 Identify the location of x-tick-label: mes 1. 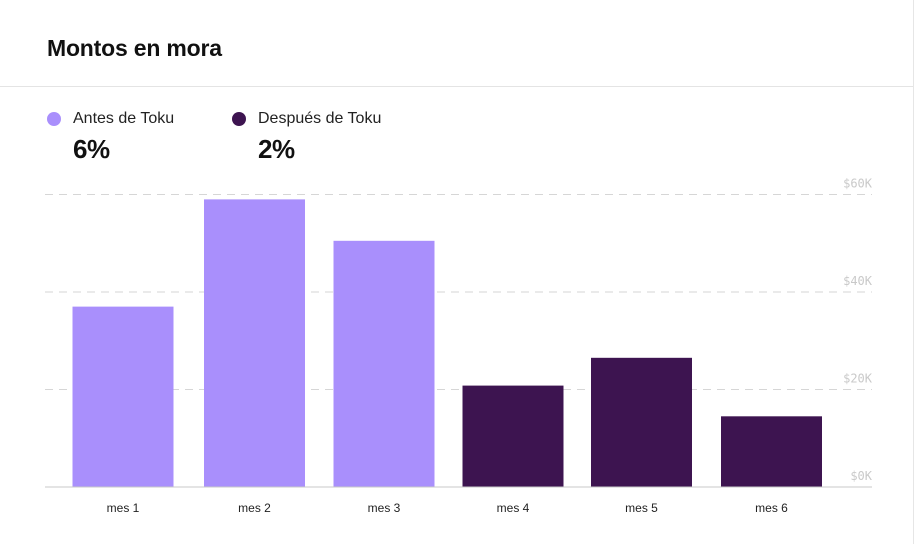
(123, 508).